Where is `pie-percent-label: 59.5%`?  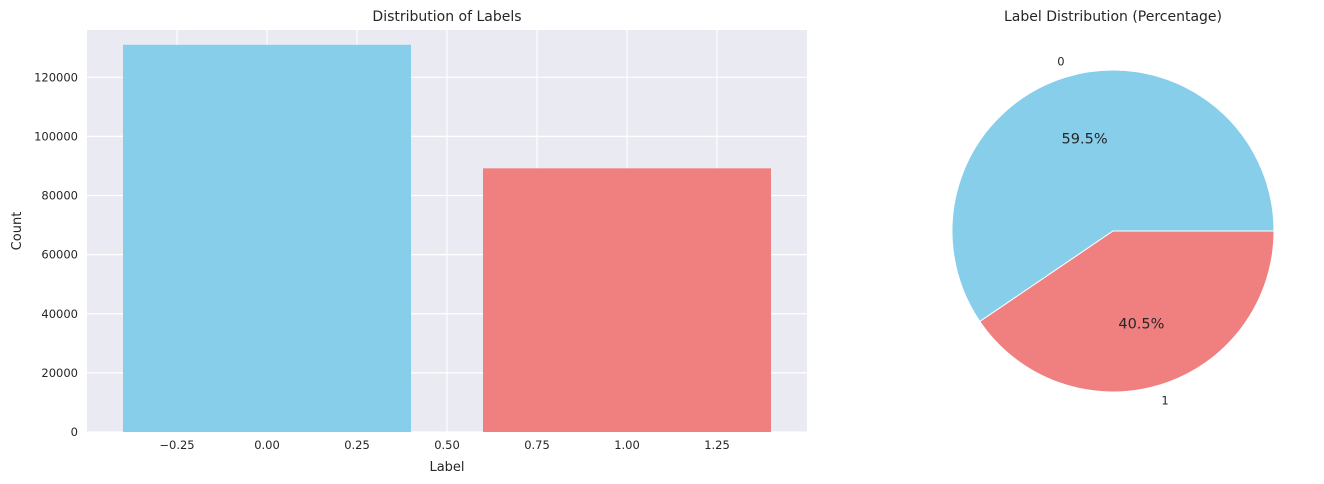 pie-percent-label: 59.5% is located at coordinates (1085, 140).